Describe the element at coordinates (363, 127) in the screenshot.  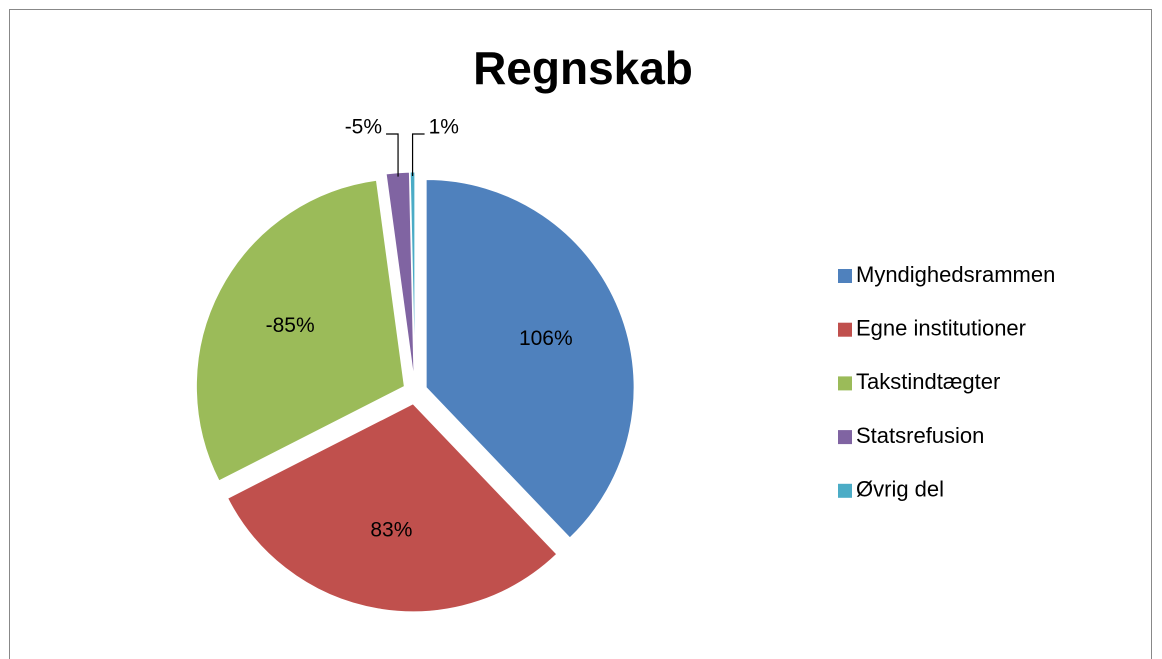
I see `data-label: -5%` at that location.